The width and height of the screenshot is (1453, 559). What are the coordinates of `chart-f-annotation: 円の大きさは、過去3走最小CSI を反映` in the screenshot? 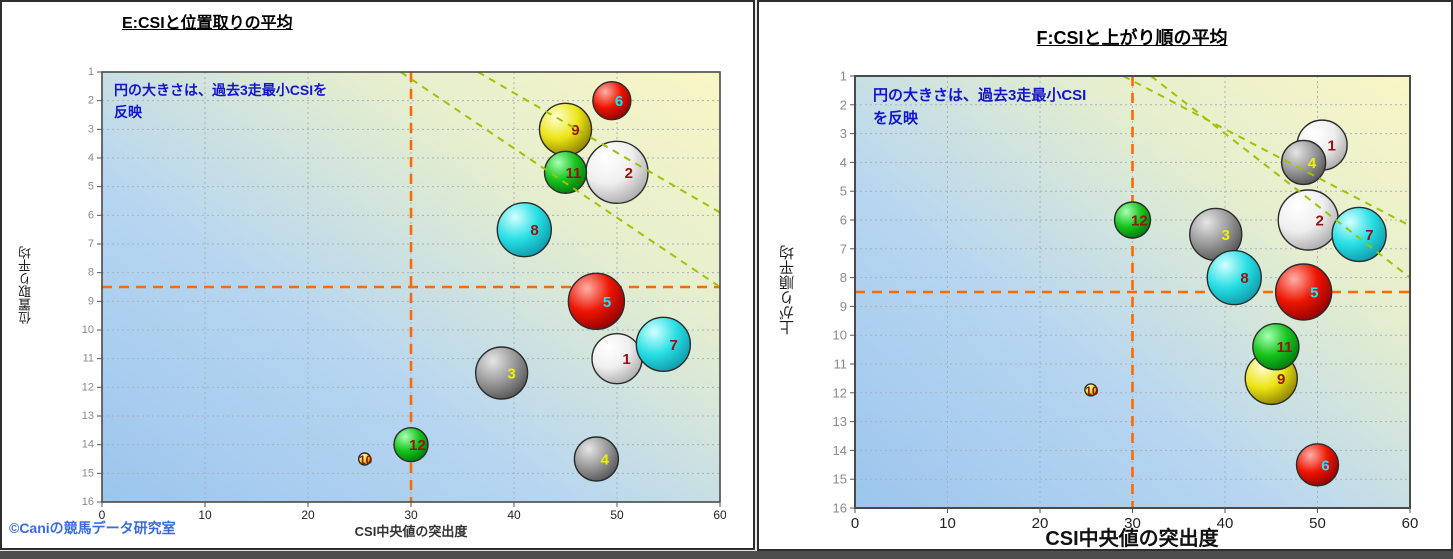 It's located at (979, 107).